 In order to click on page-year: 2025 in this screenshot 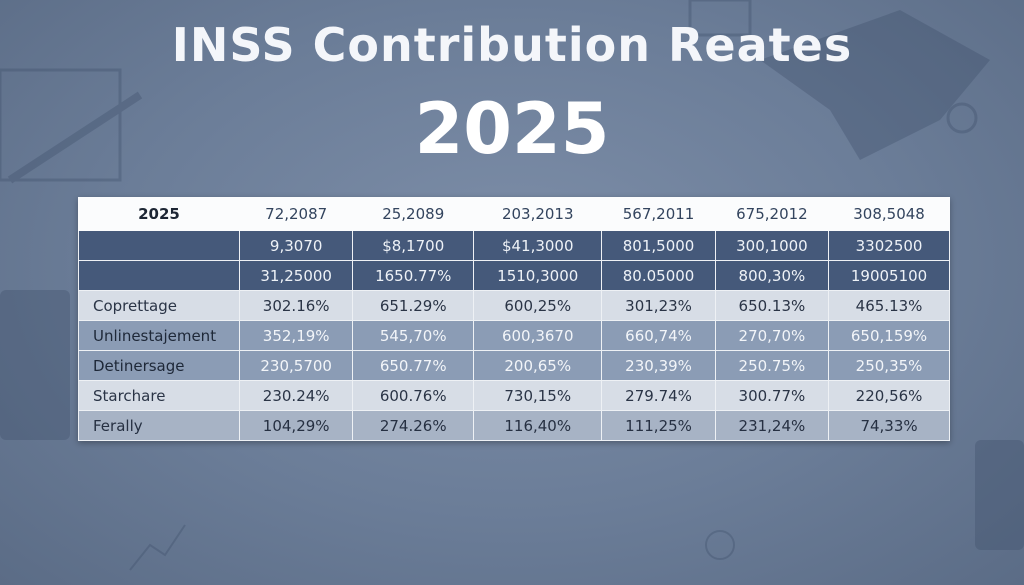, I will do `click(512, 129)`.